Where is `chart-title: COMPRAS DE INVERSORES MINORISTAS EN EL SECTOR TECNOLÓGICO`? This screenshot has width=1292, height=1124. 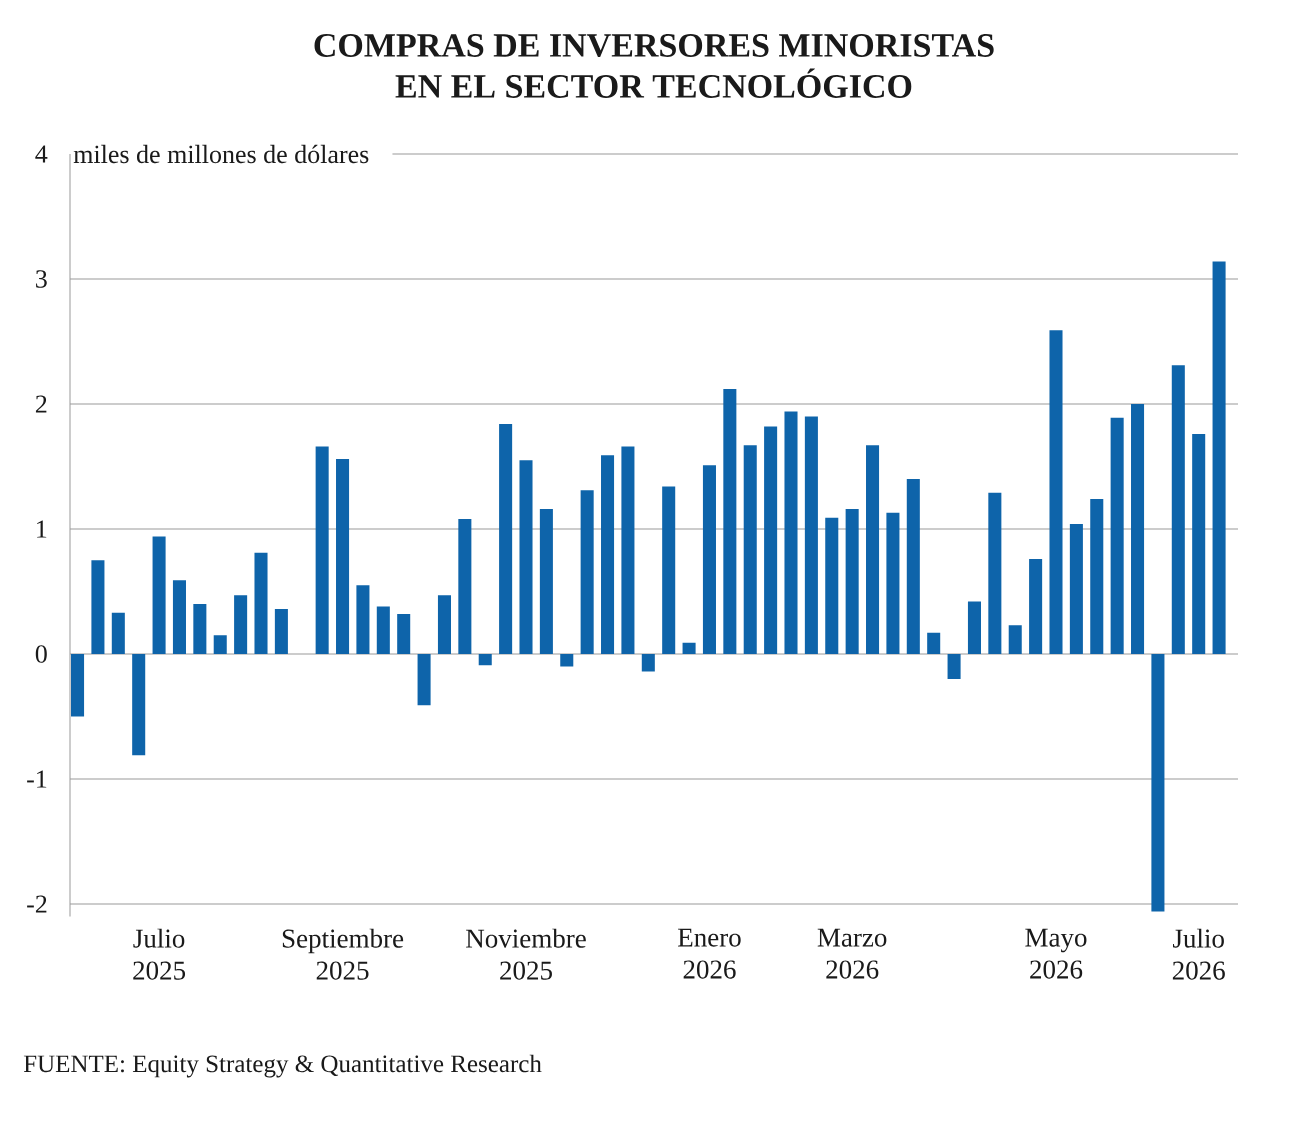
chart-title: COMPRAS DE INVERSORES MINORISTAS EN EL SECTOR TECNOLÓGICO is located at coordinates (654, 66).